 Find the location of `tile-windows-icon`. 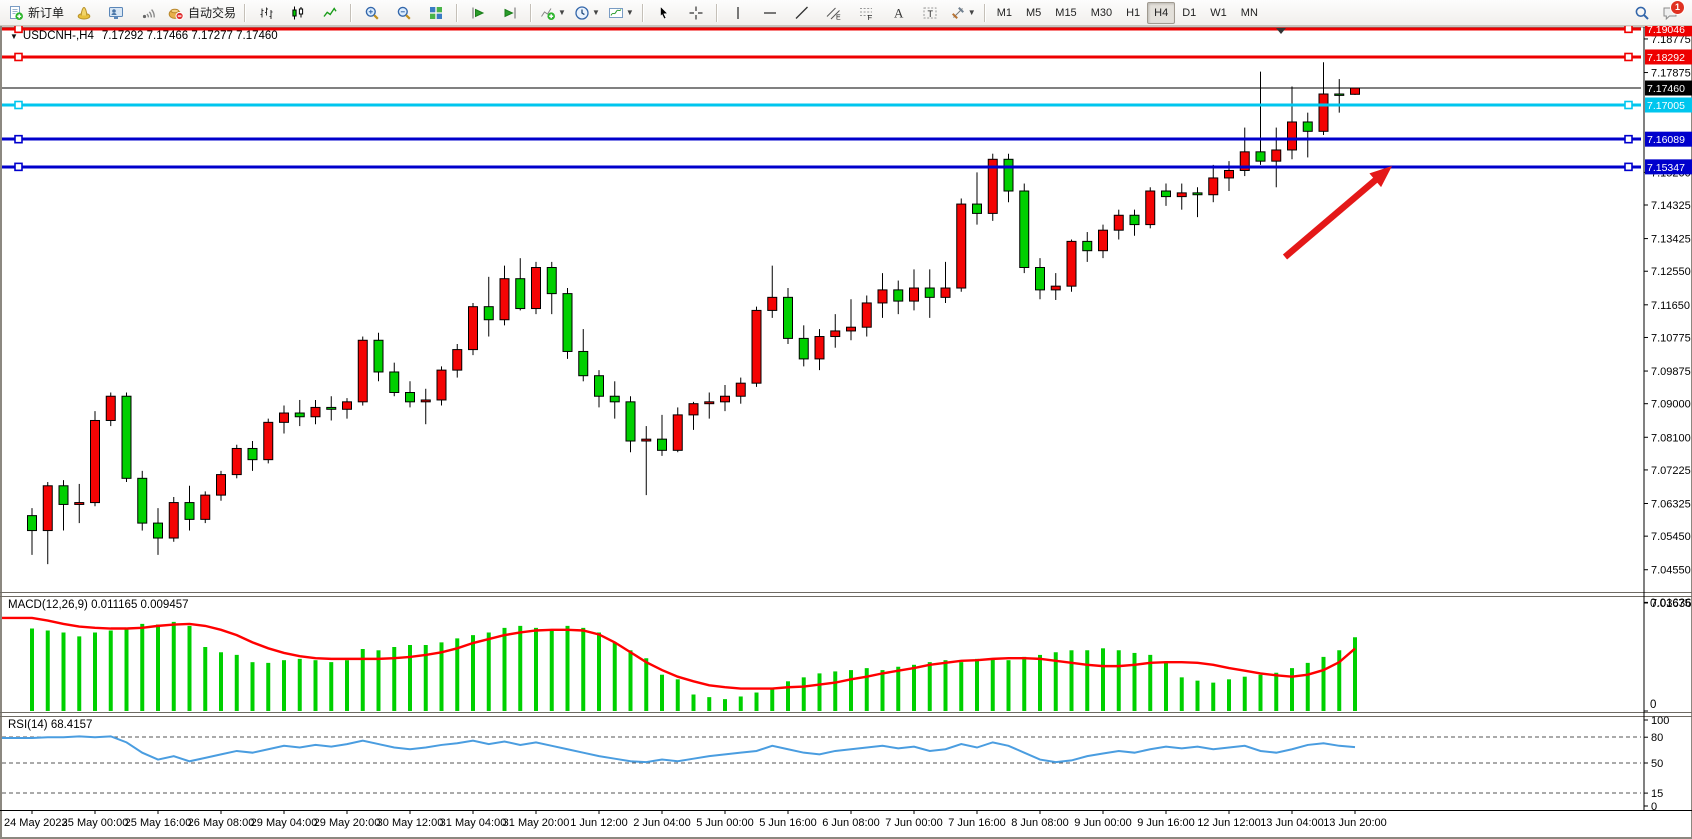

tile-windows-icon is located at coordinates (436, 12).